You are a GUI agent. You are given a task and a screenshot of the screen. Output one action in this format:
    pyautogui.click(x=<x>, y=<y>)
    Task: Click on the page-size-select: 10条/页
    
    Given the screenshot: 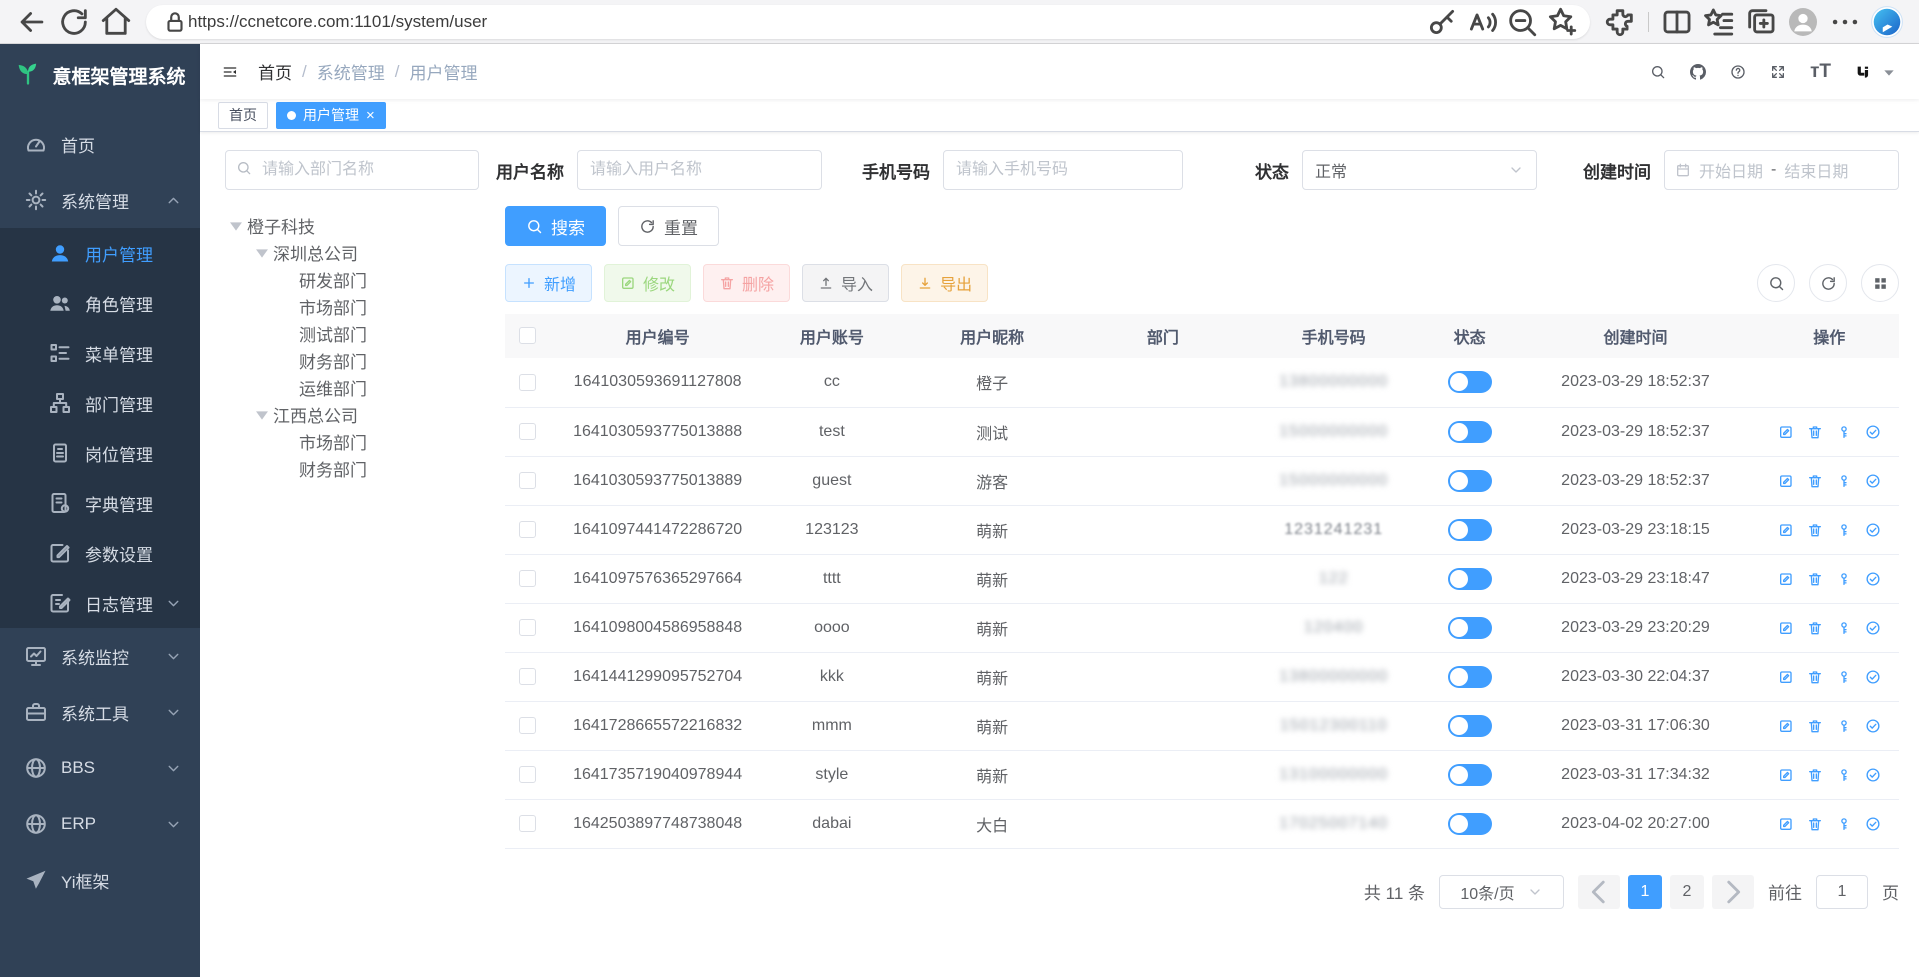 What is the action you would take?
    pyautogui.click(x=1501, y=891)
    